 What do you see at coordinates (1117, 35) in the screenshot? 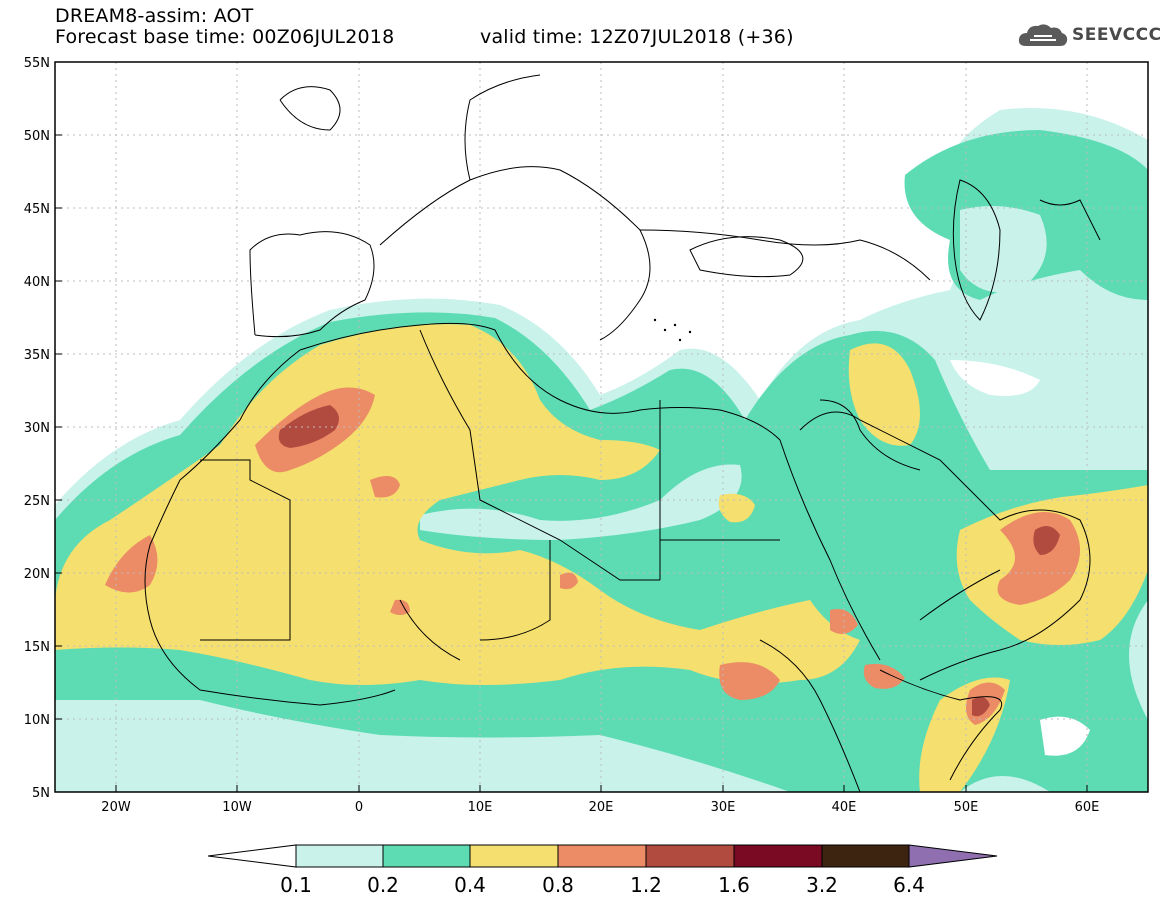
I see `logo-text: SEEVCCC` at bounding box center [1117, 35].